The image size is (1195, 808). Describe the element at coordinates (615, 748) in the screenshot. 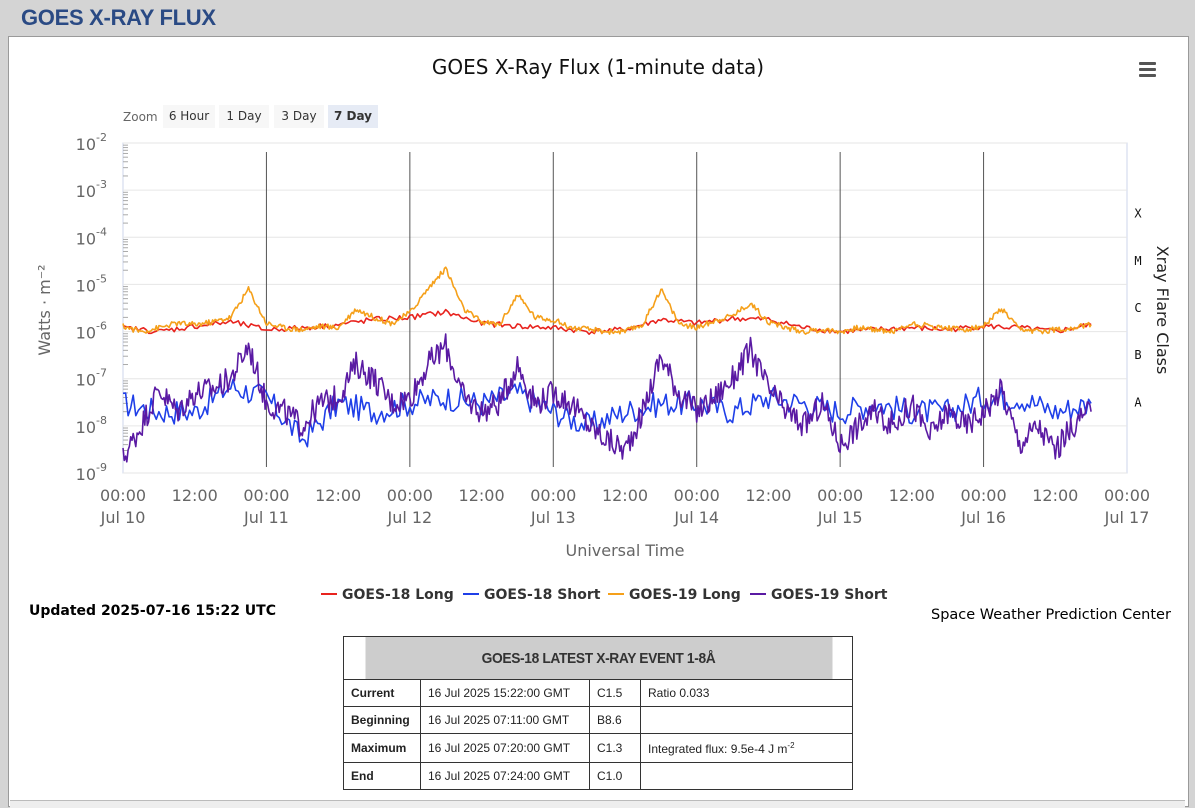

I see `row-class: C1.3` at that location.